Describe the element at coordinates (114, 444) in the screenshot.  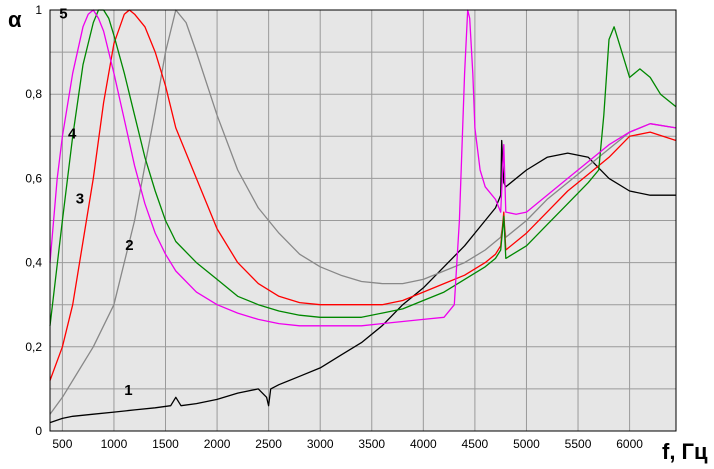
I see `x-tick-label: 1000` at that location.